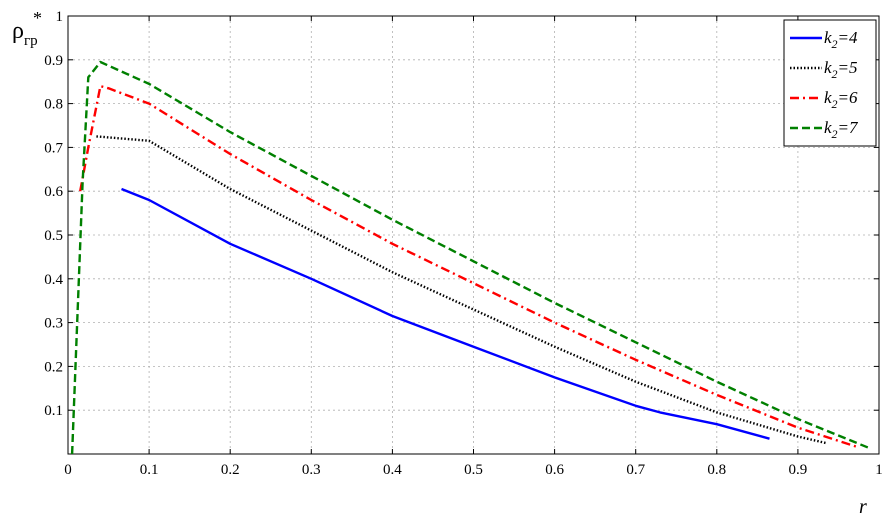  Describe the element at coordinates (53, 236) in the screenshot. I see `y-tick-label: 0.5` at that location.